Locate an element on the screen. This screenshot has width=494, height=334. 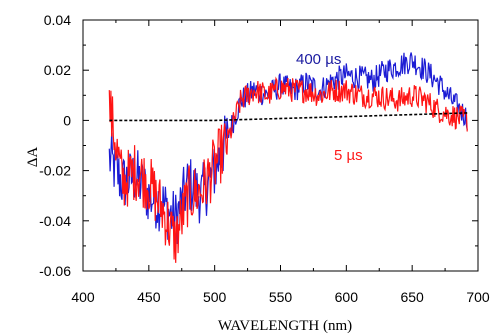
y-axis-title: ΔA is located at coordinates (33, 157).